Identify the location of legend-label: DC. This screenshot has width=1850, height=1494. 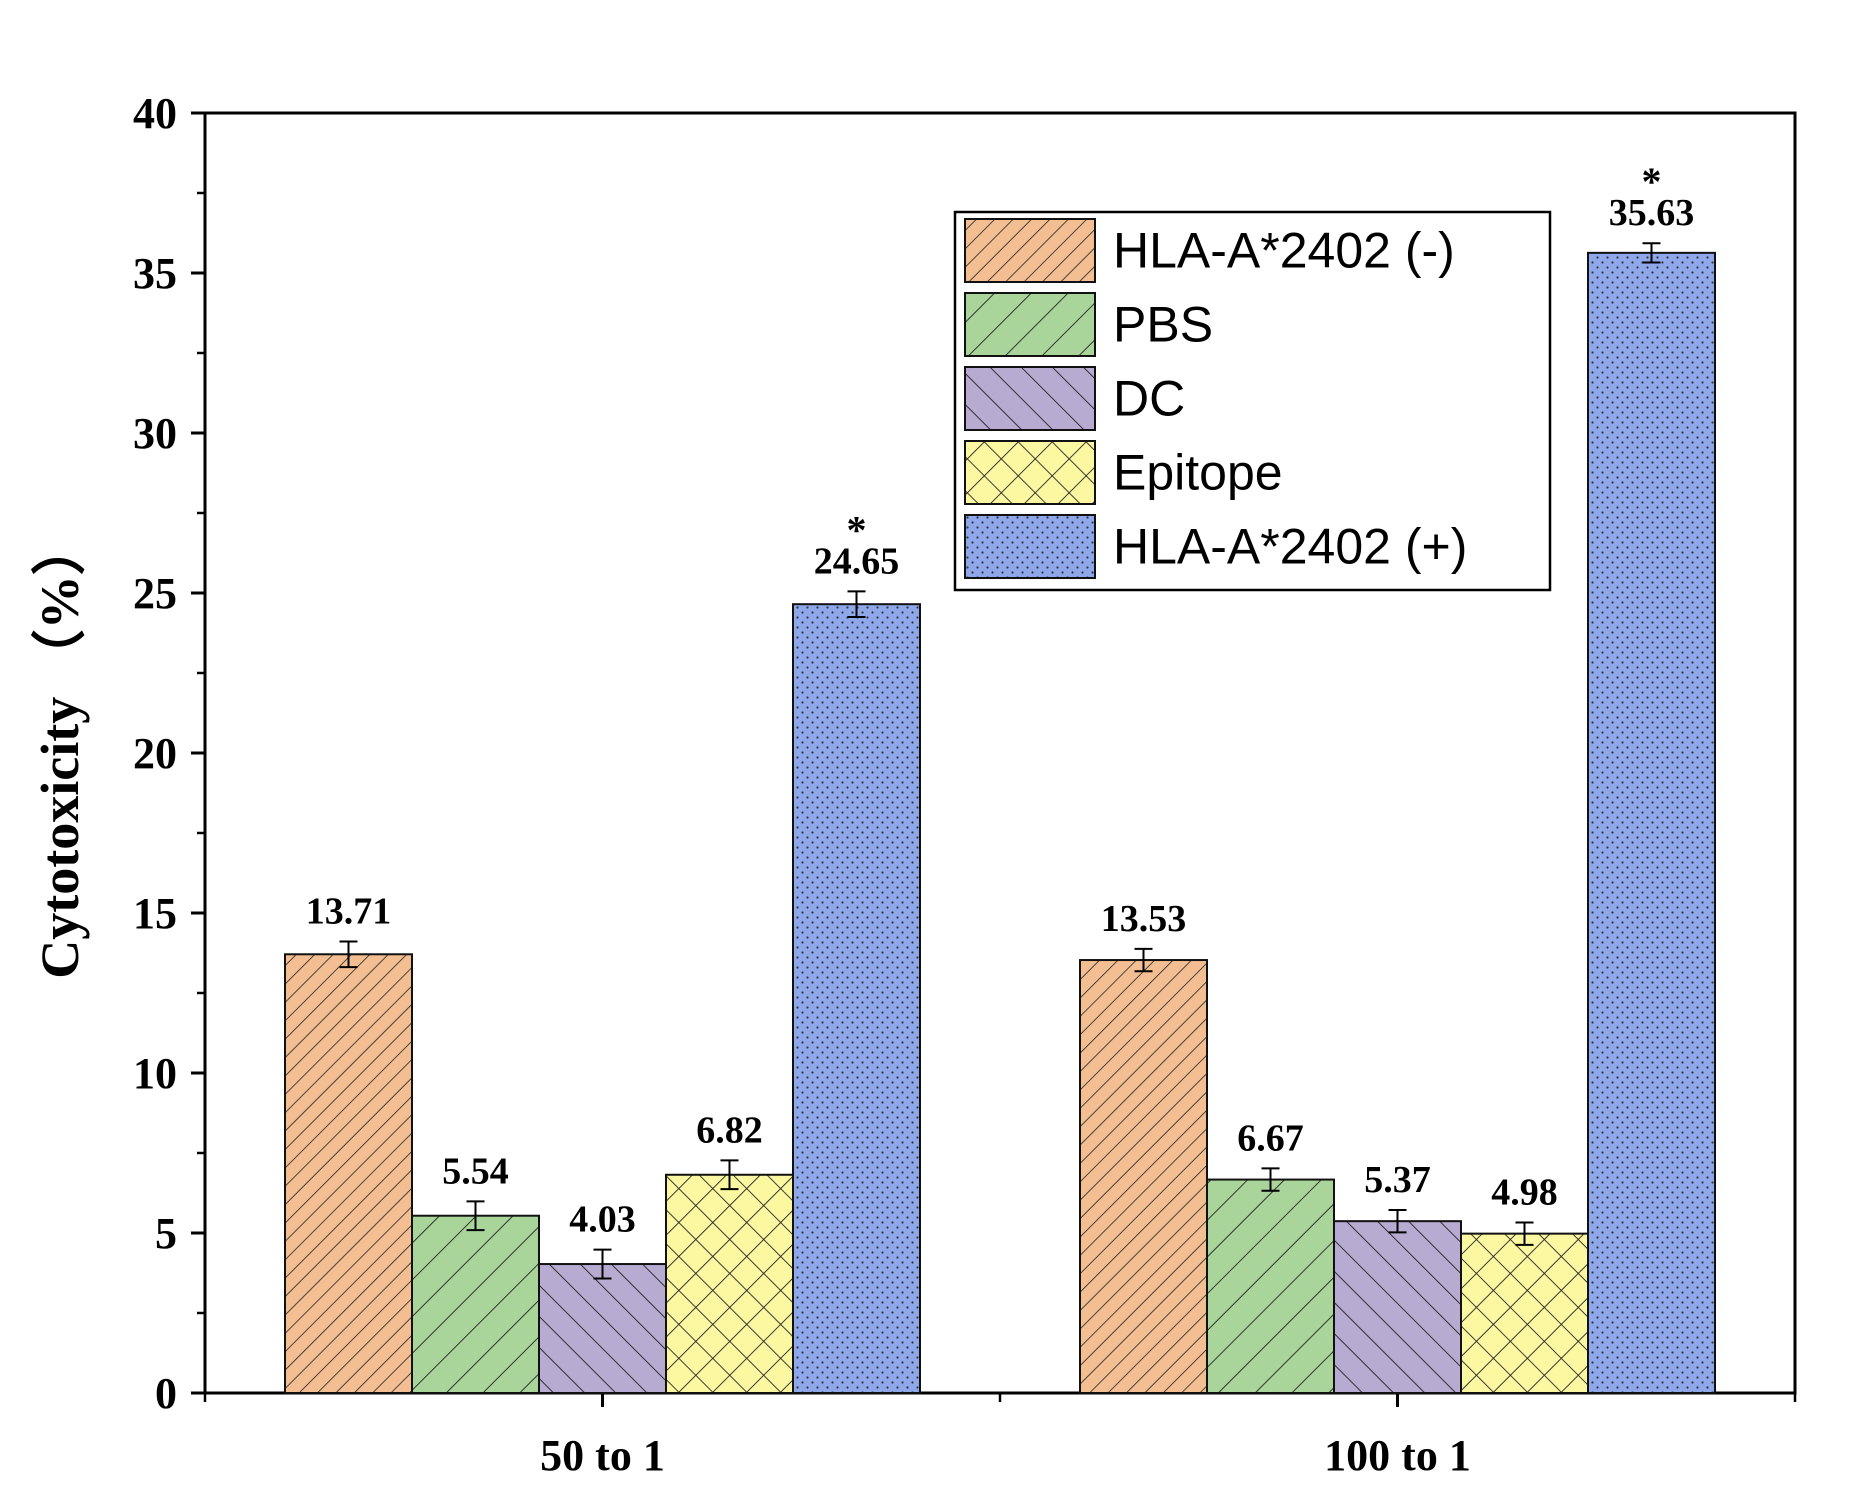
(1149, 399).